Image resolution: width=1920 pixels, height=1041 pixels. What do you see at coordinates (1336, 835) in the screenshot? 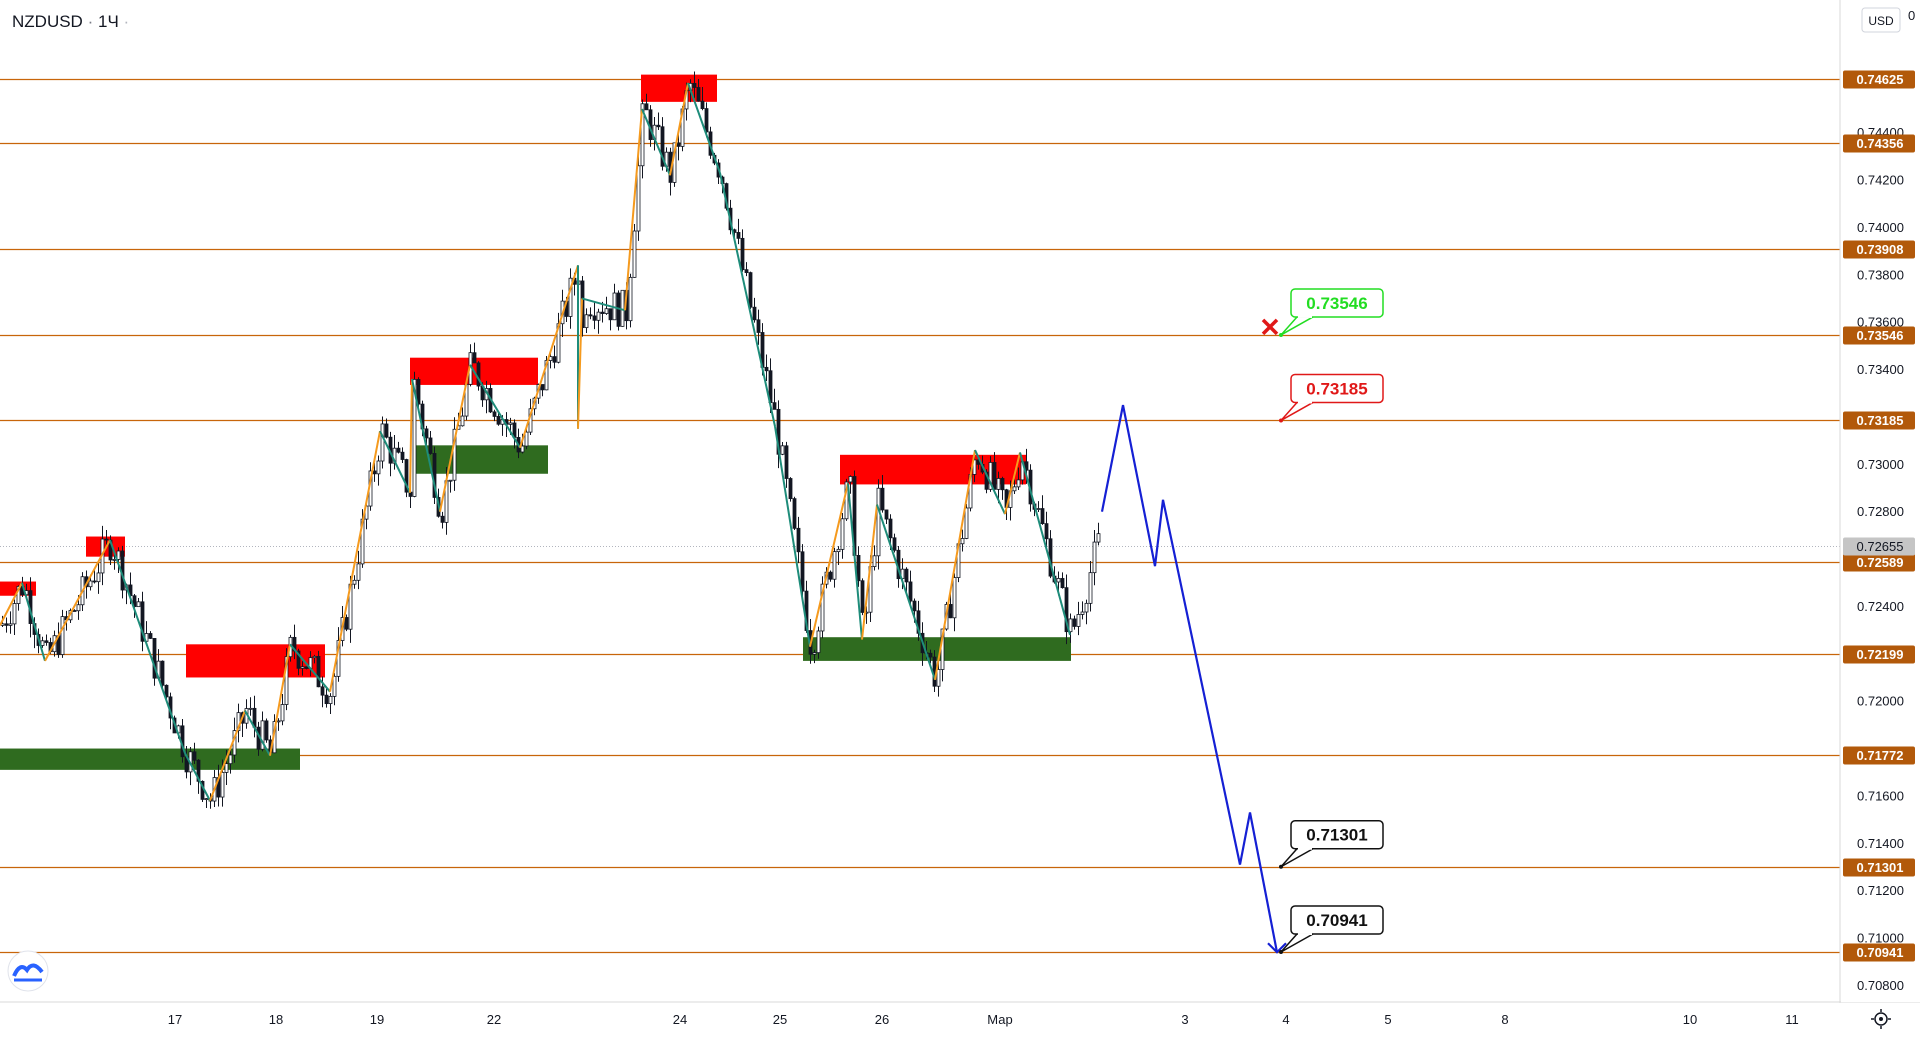
I see `callout-label: 0.71301` at bounding box center [1336, 835].